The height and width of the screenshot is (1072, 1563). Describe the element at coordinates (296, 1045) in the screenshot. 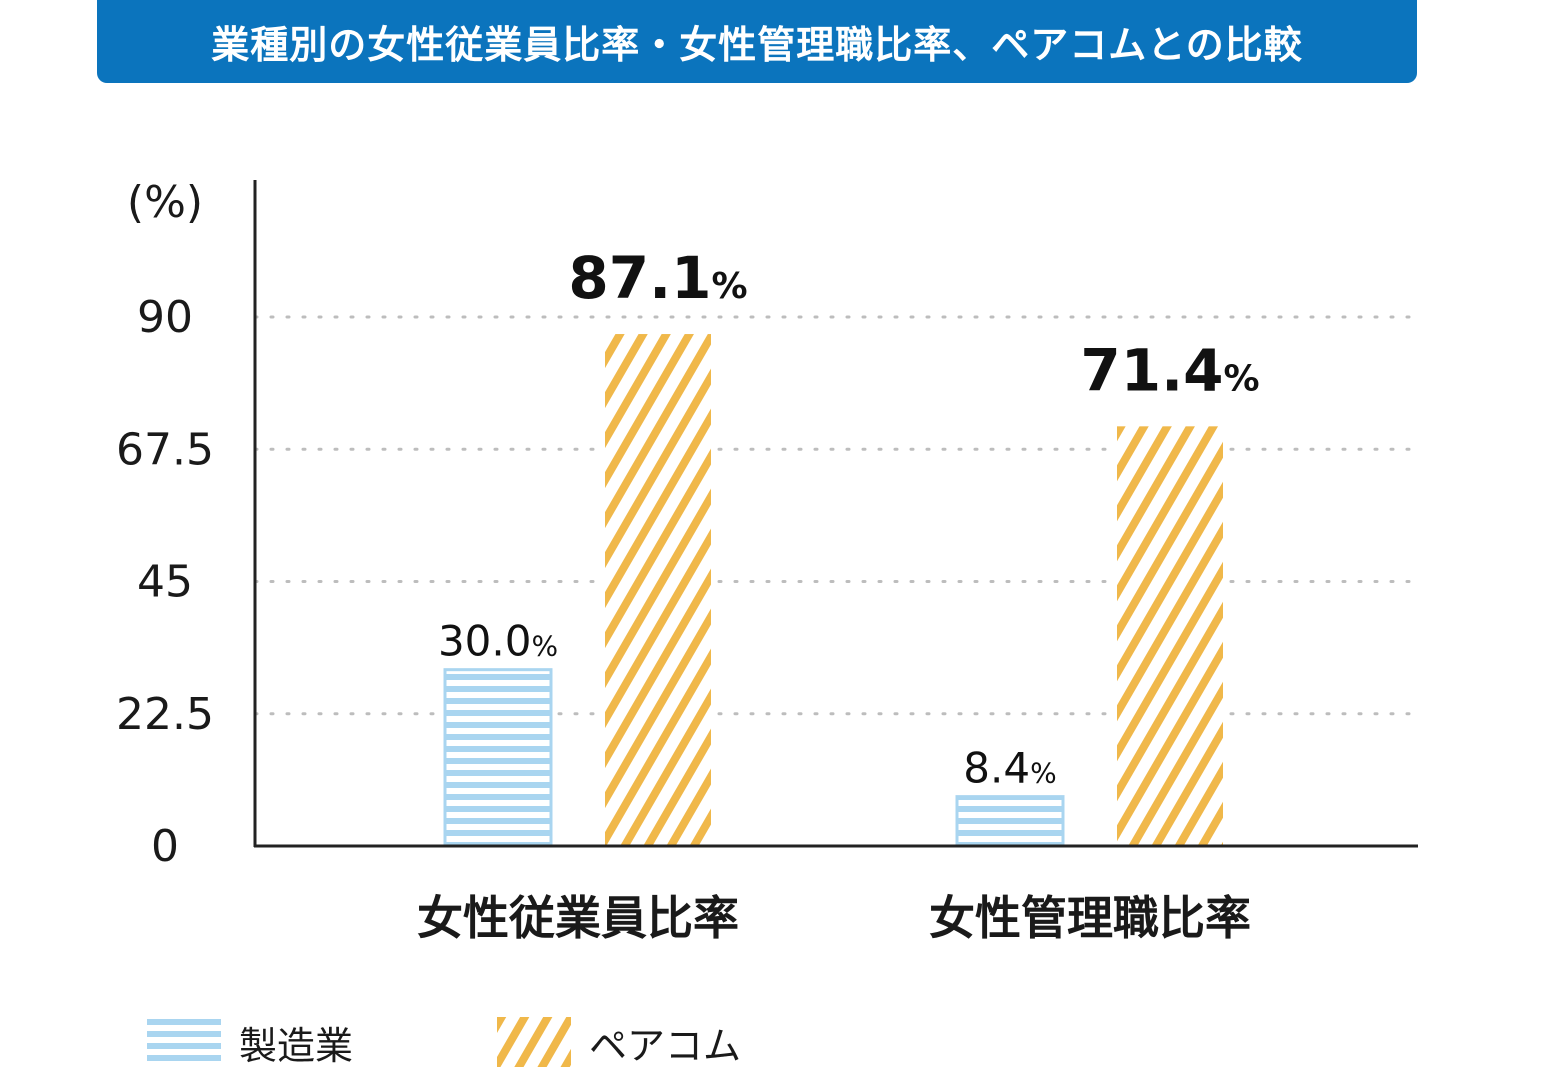

I see `legend-label-manufacturing: 製造業` at that location.